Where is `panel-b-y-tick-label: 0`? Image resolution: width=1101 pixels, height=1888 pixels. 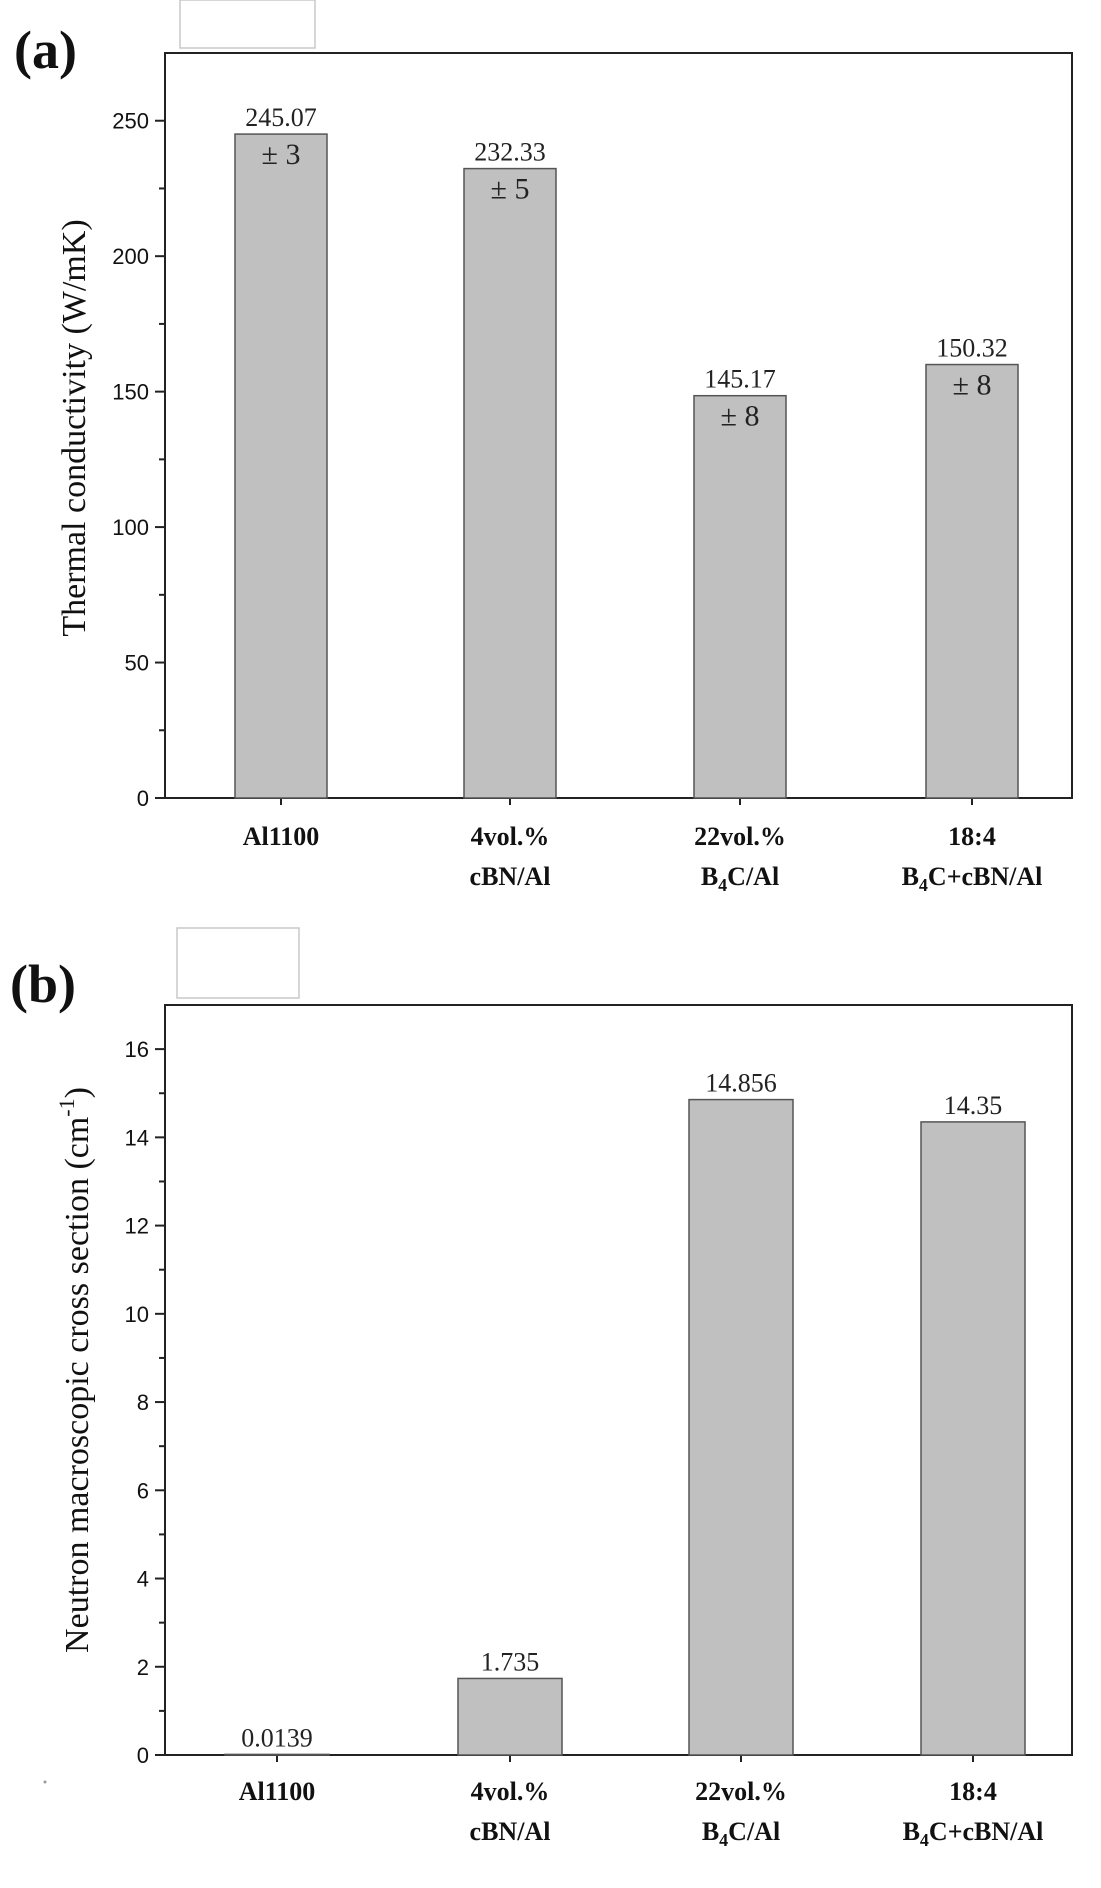
panel-b-y-tick-label: 0 is located at coordinates (143, 1755).